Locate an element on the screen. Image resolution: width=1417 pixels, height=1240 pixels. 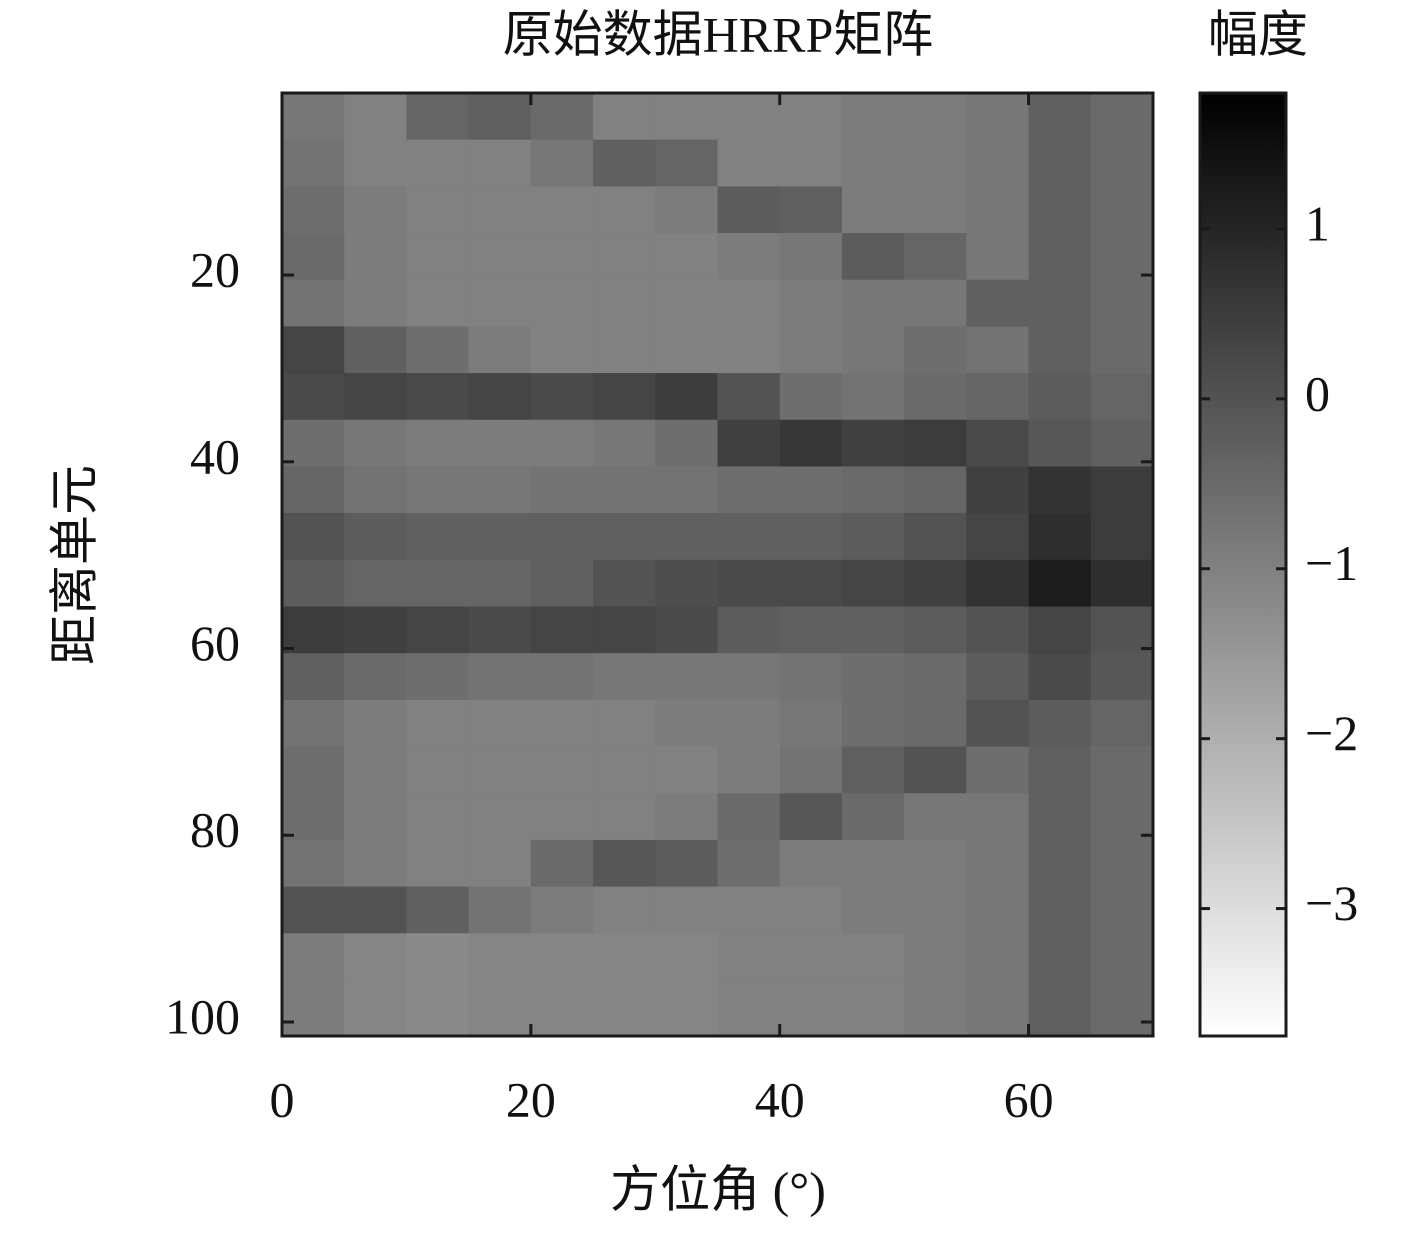
x-tick-label: 0 is located at coordinates (282, 1099).